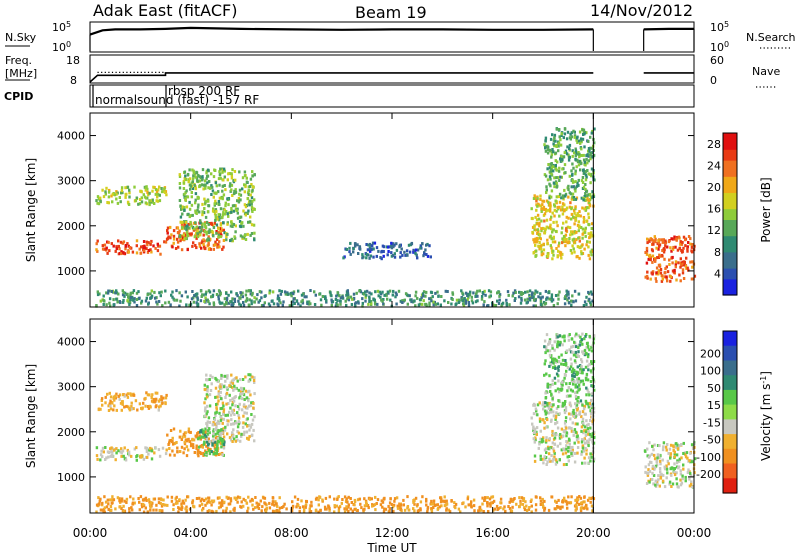 This screenshot has height=554, width=800. Describe the element at coordinates (71, 181) in the screenshot. I see `power-ytick-label: 3000` at that location.